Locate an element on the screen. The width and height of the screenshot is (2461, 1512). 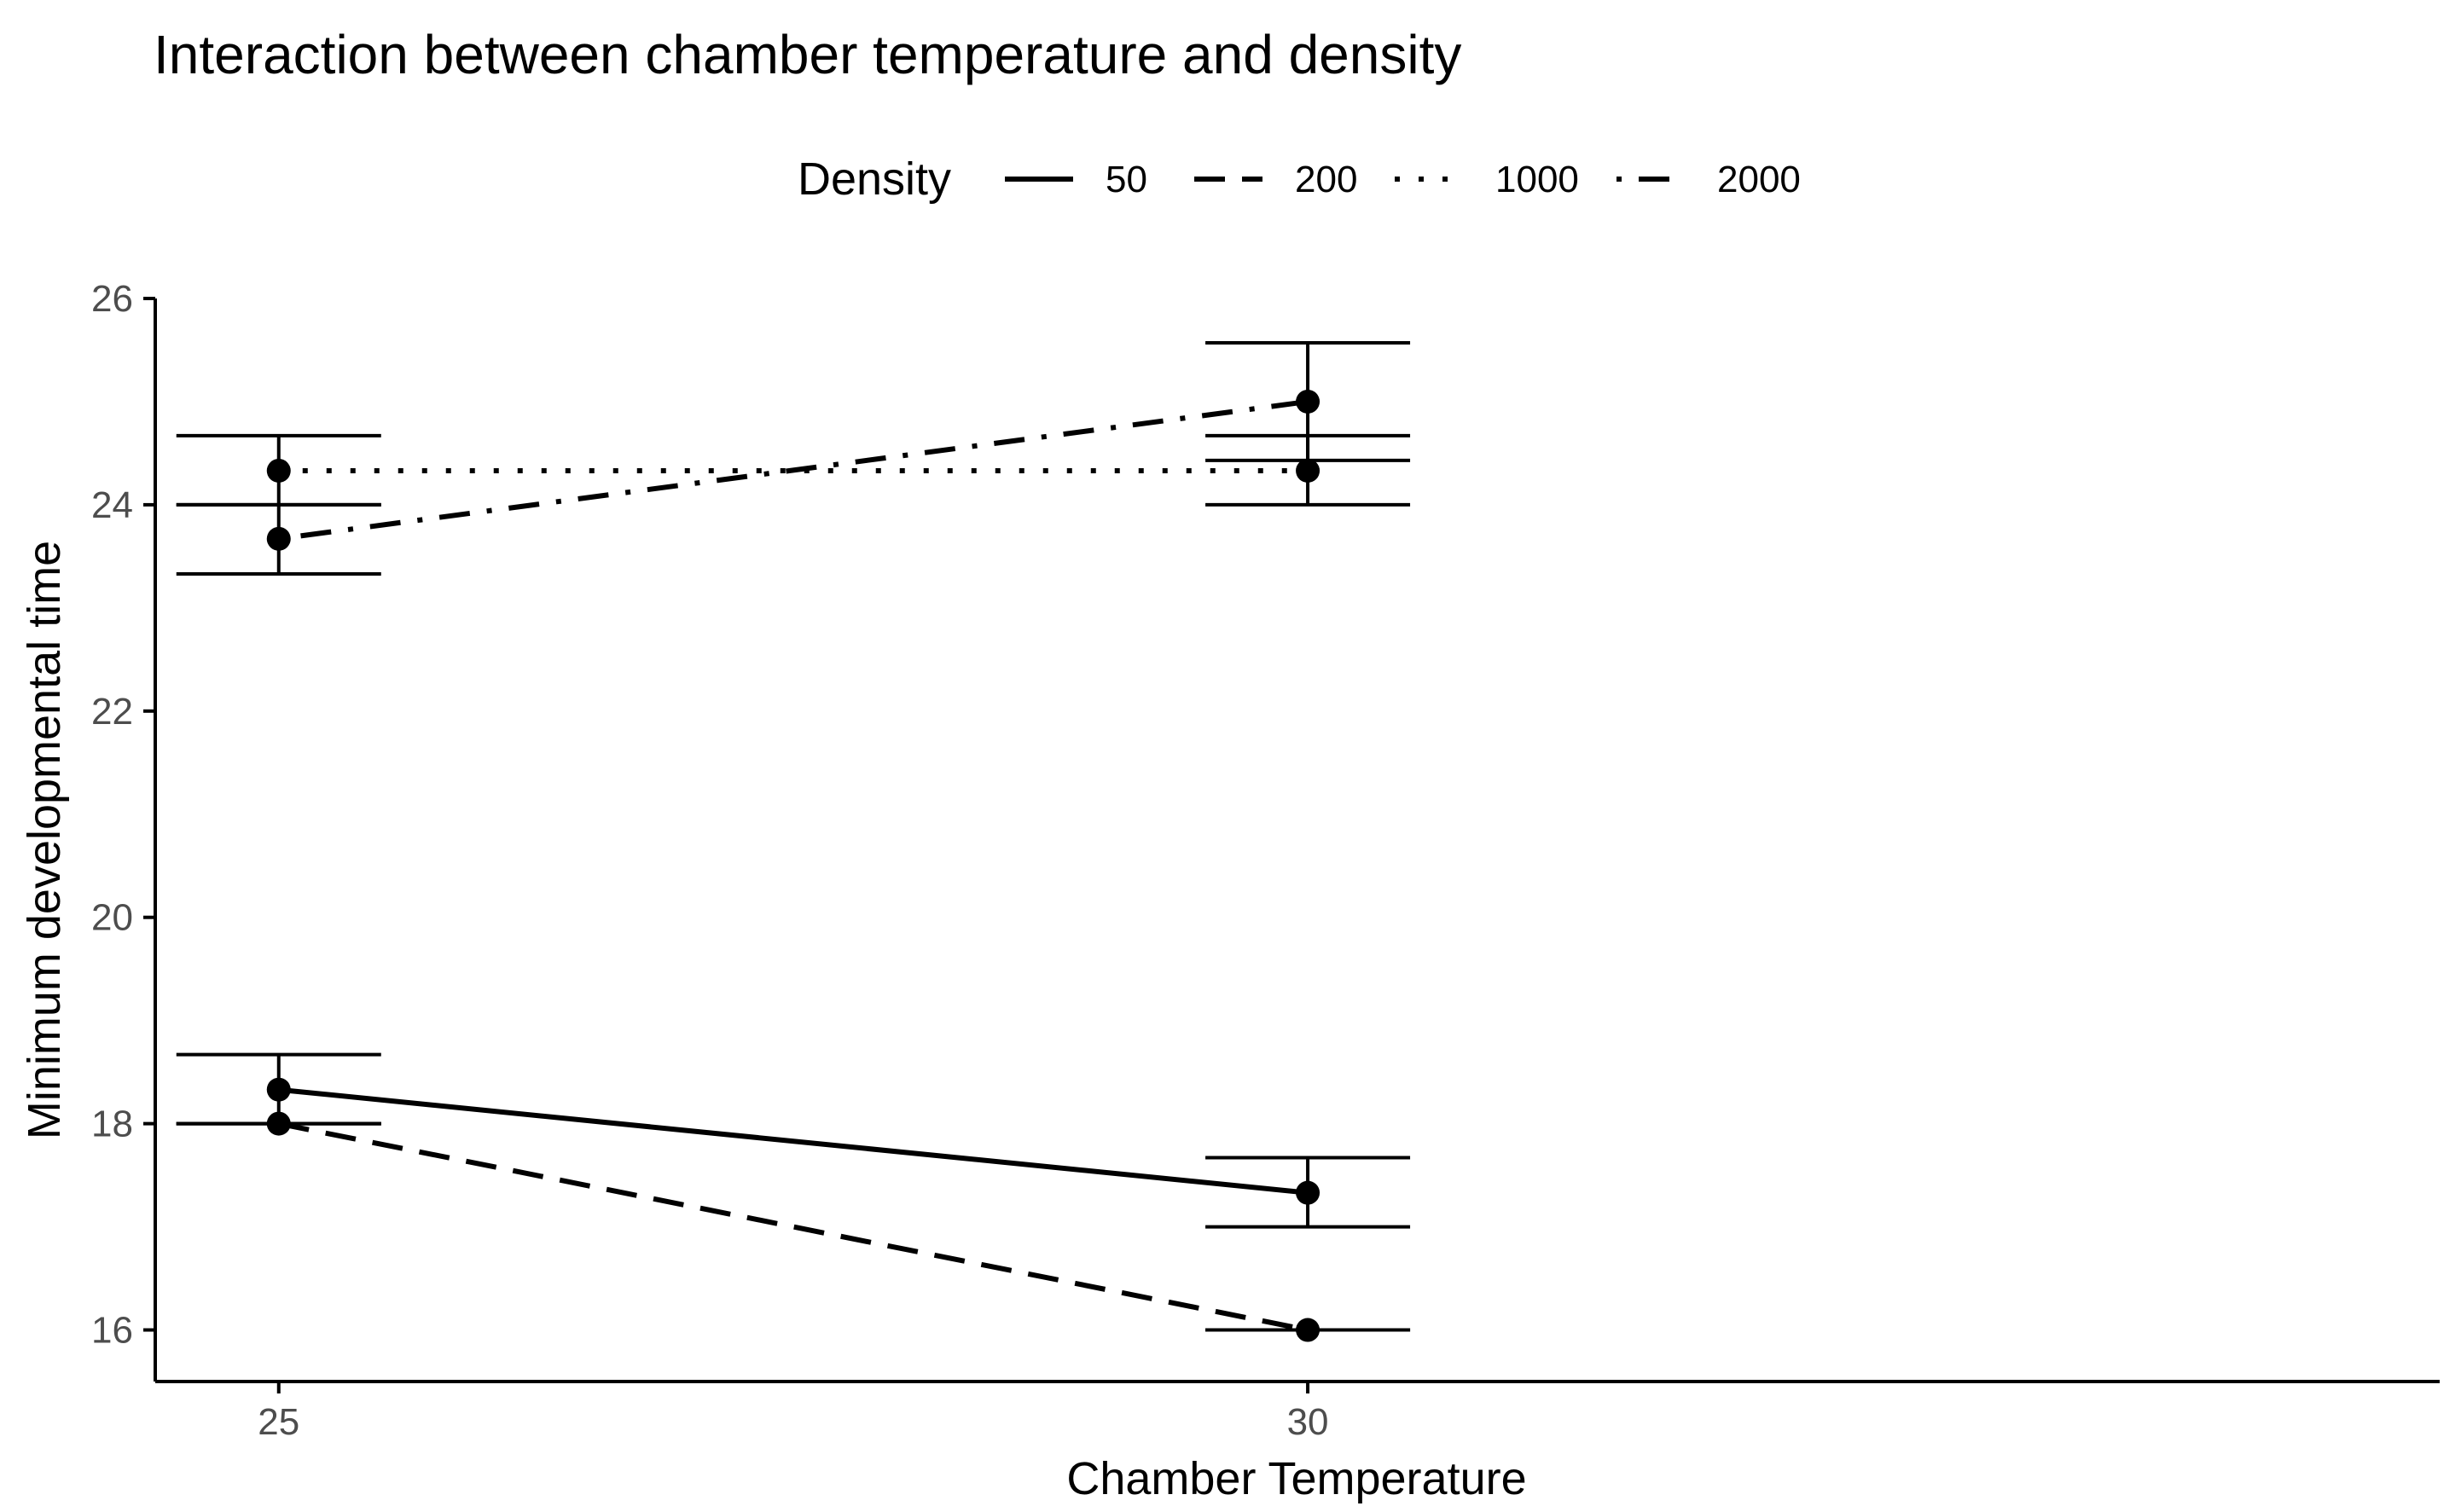
legend-entry-1000: 1000 is located at coordinates (1487, 180).